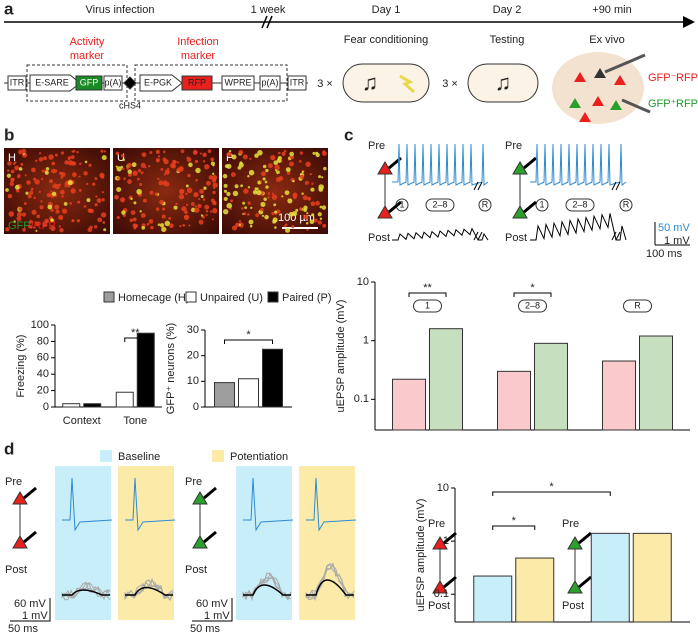  What do you see at coordinates (407, 84) in the screenshot?
I see `shock-icon` at bounding box center [407, 84].